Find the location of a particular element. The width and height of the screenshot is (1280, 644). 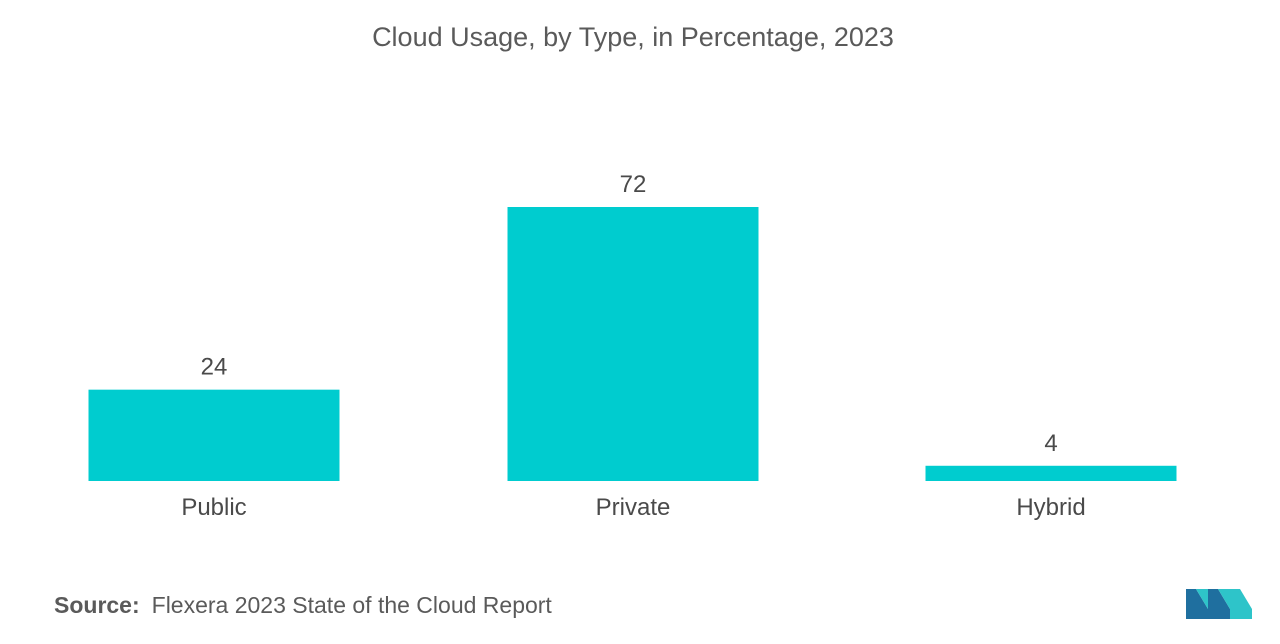

value-label-private: 72 is located at coordinates (633, 184).